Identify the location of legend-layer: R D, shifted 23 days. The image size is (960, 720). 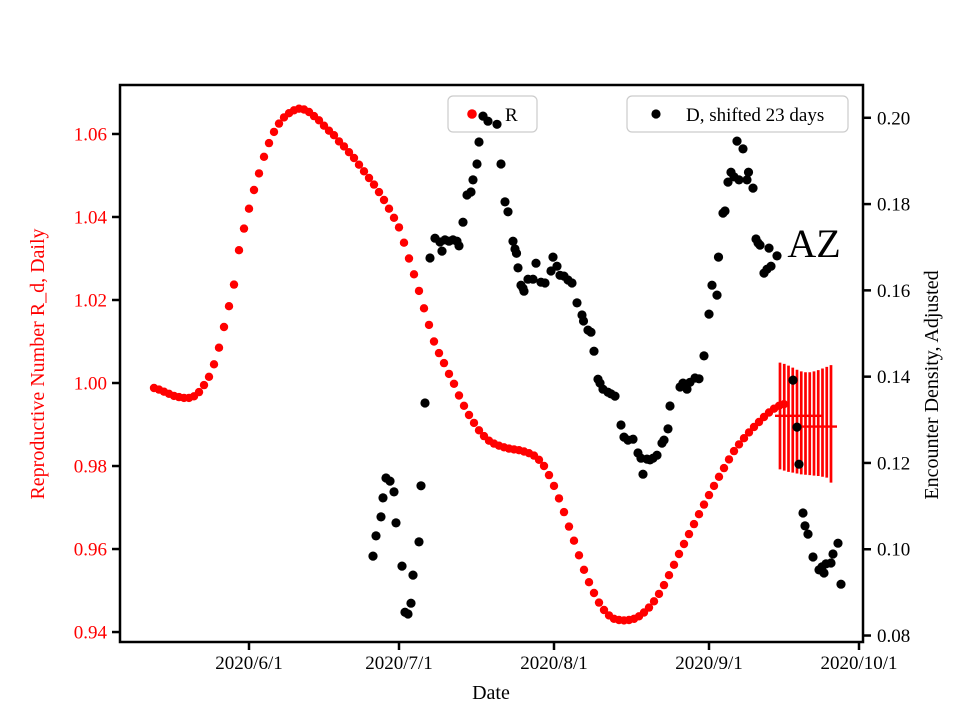
(648, 114).